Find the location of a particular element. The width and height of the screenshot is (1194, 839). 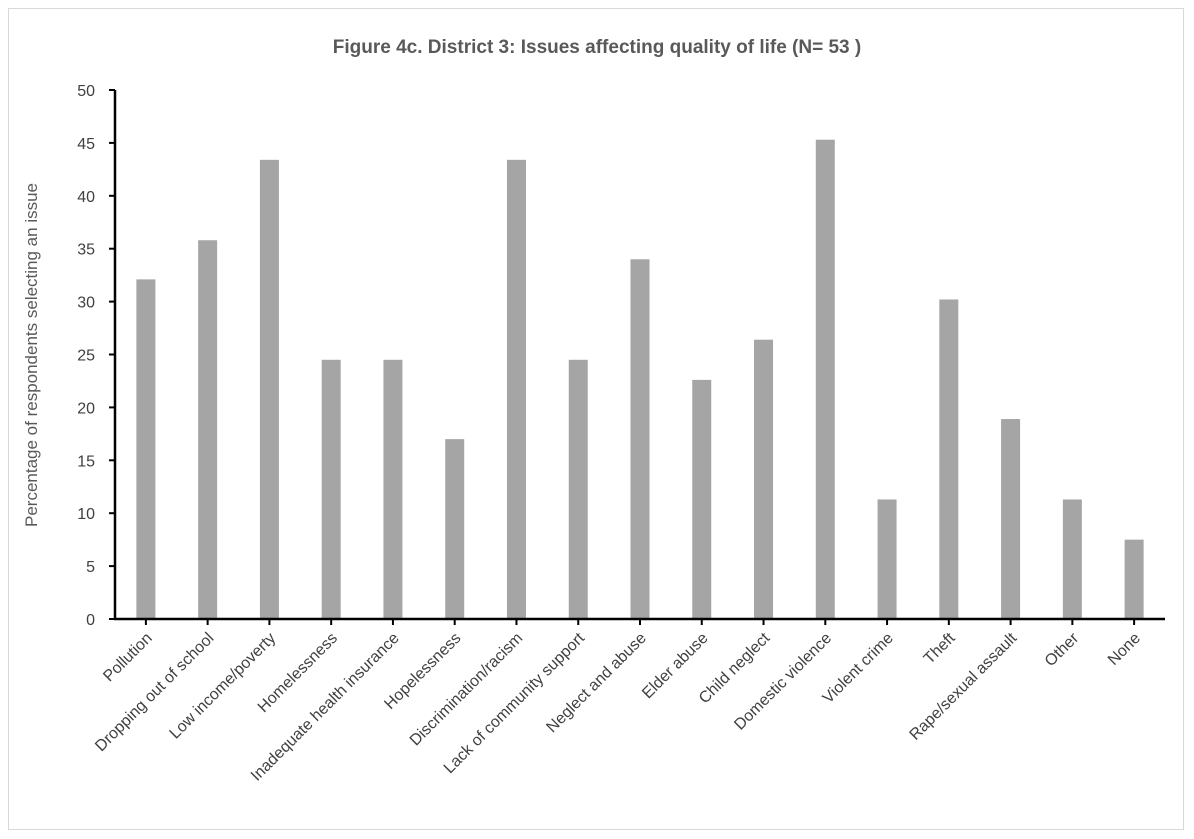

y-axis-ticks: 0 5 10 15 20 25 30 35 40 45 50 is located at coordinates (96, 356).